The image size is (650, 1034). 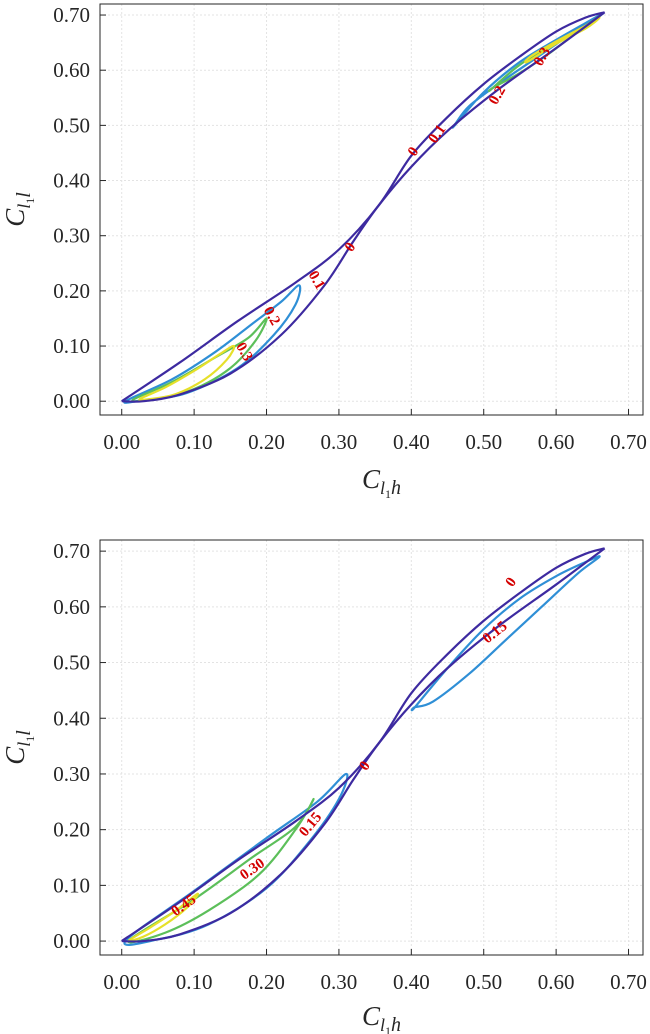 I want to click on contour-label: 0.15, so click(x=495, y=632).